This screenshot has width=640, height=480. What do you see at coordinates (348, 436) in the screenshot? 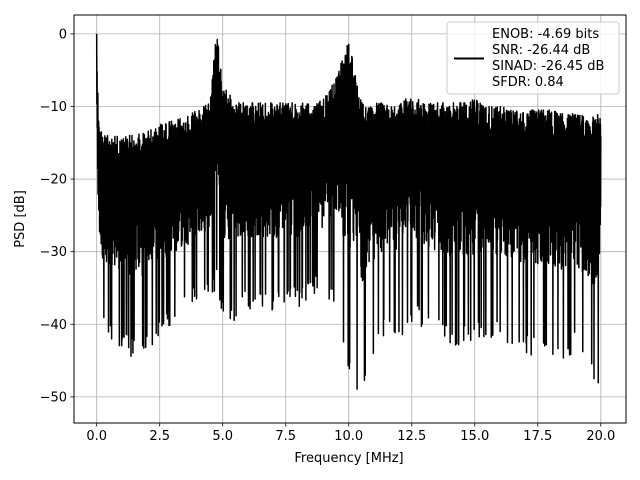
I see `x-tick-label: 10.0` at bounding box center [348, 436].